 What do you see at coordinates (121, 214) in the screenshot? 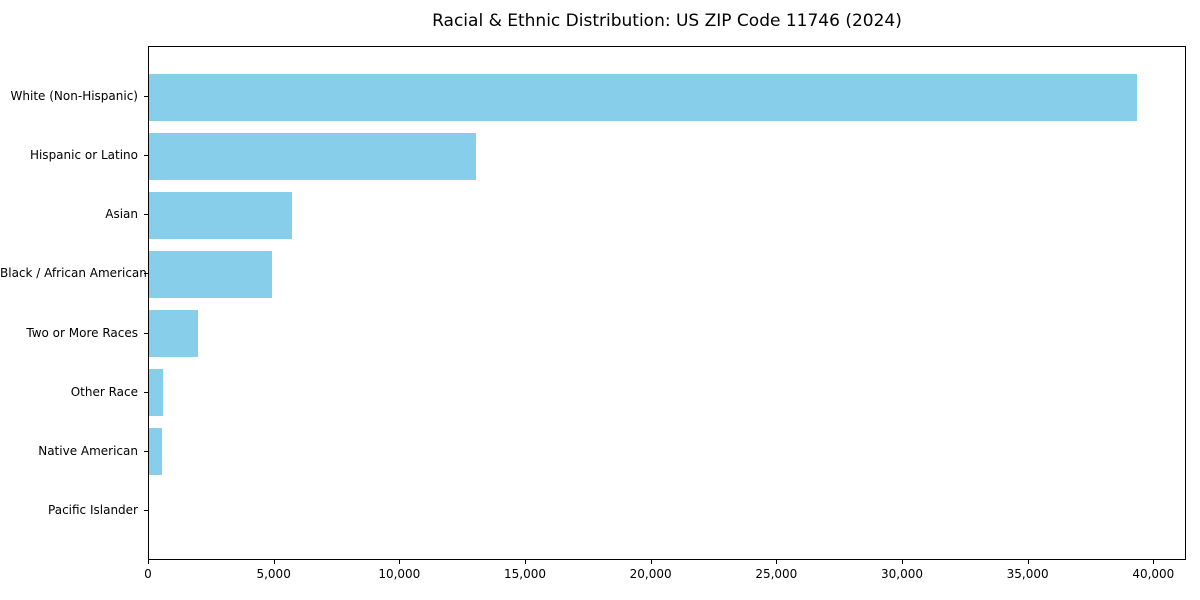
I see `y-tick-label: Asian` at bounding box center [121, 214].